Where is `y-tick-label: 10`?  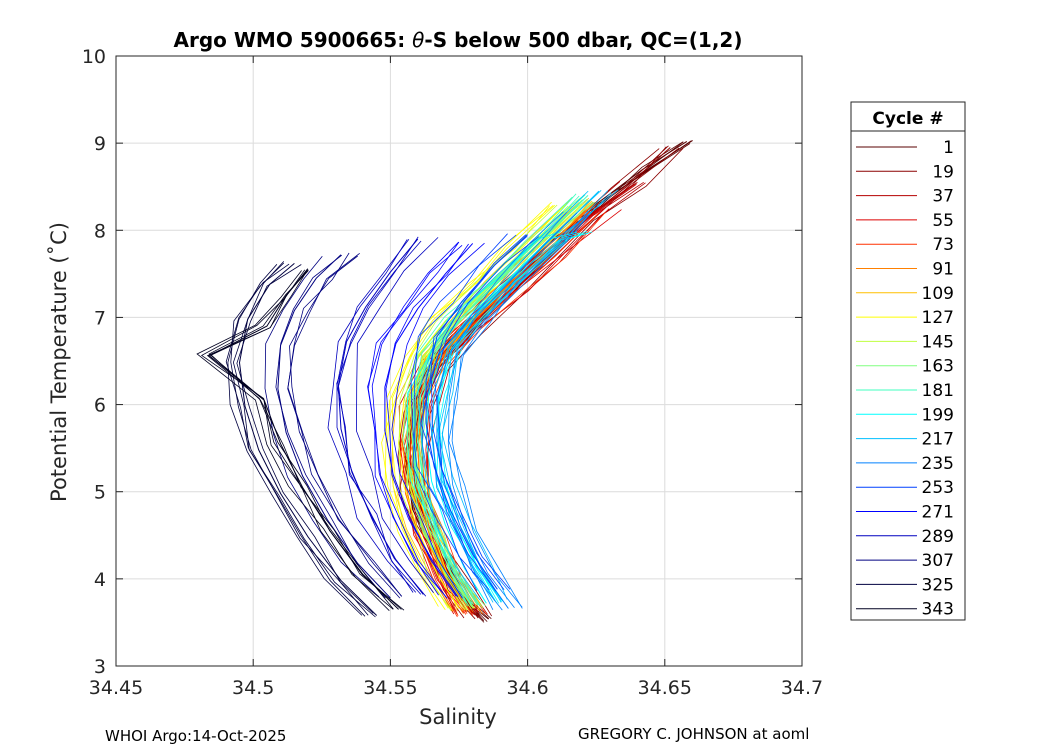
y-tick-label: 10 is located at coordinates (94, 57).